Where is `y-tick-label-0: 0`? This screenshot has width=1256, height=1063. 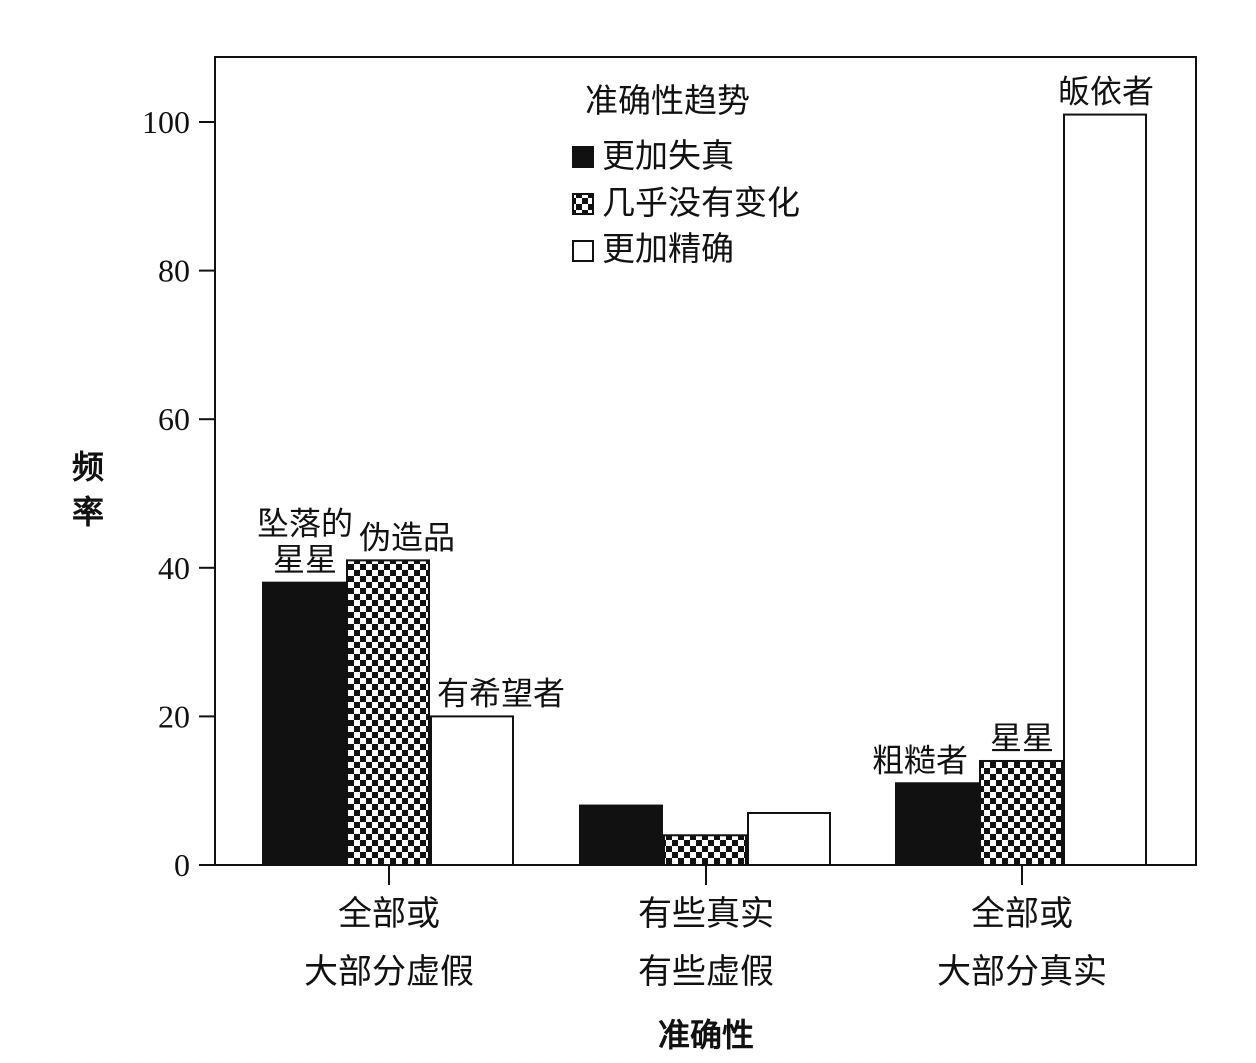
y-tick-label-0: 0 is located at coordinates (182, 865).